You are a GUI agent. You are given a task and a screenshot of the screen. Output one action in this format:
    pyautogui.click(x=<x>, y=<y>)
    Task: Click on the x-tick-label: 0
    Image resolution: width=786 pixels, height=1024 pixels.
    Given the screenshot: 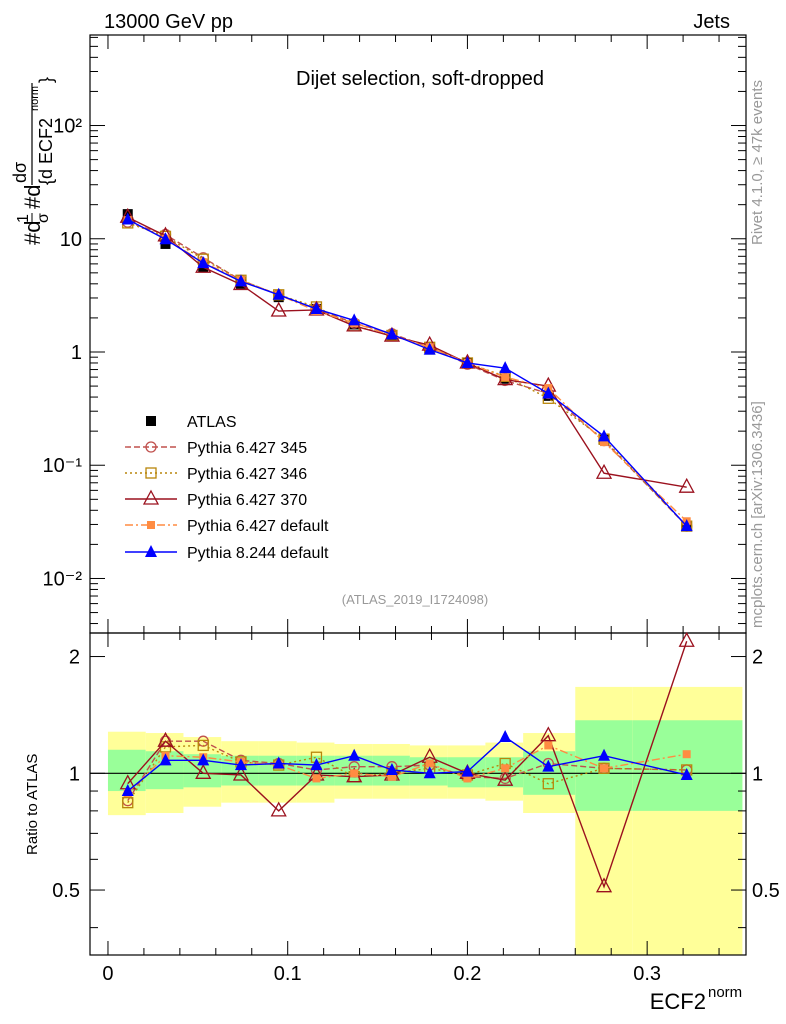 What is the action you would take?
    pyautogui.click(x=107, y=974)
    